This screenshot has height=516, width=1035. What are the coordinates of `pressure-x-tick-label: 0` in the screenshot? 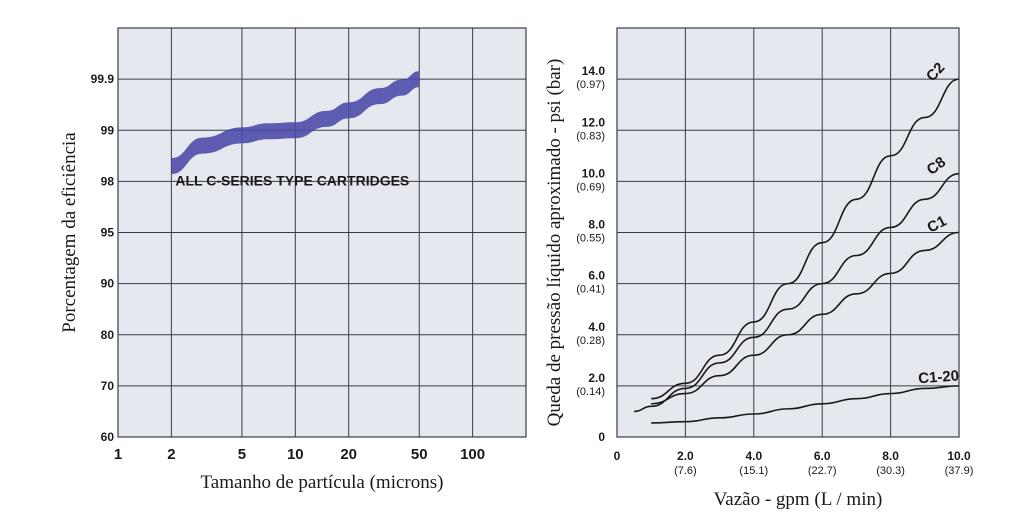 It's located at (617, 456).